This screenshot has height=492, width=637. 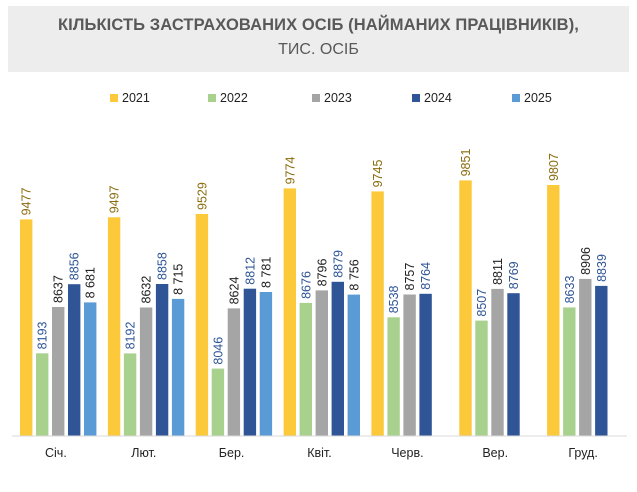 What do you see at coordinates (131, 336) in the screenshot?
I see `value-label-2022-1: 8192` at bounding box center [131, 336].